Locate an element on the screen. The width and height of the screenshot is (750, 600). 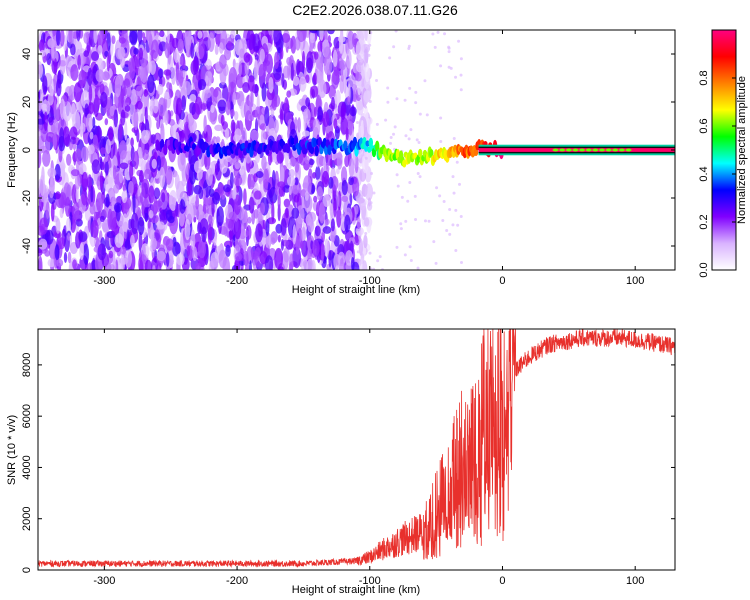
signal-track-cell is located at coordinates (371, 142).